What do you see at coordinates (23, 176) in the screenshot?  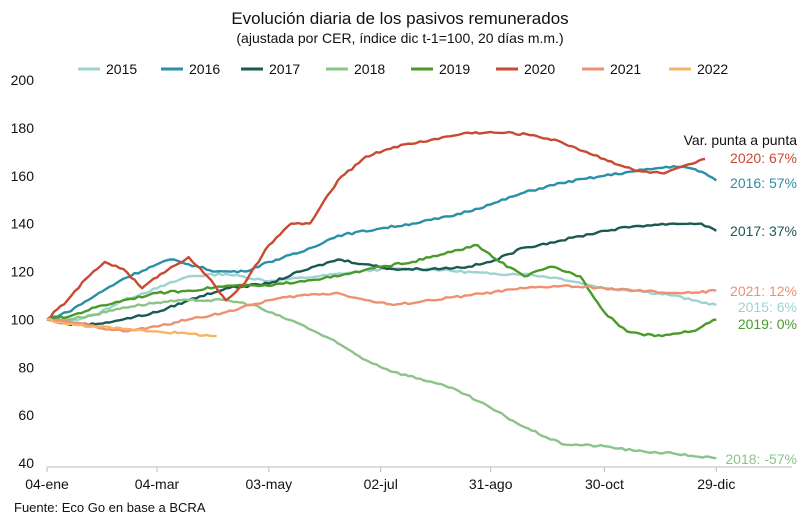 I see `y-tick-label: 160` at bounding box center [23, 176].